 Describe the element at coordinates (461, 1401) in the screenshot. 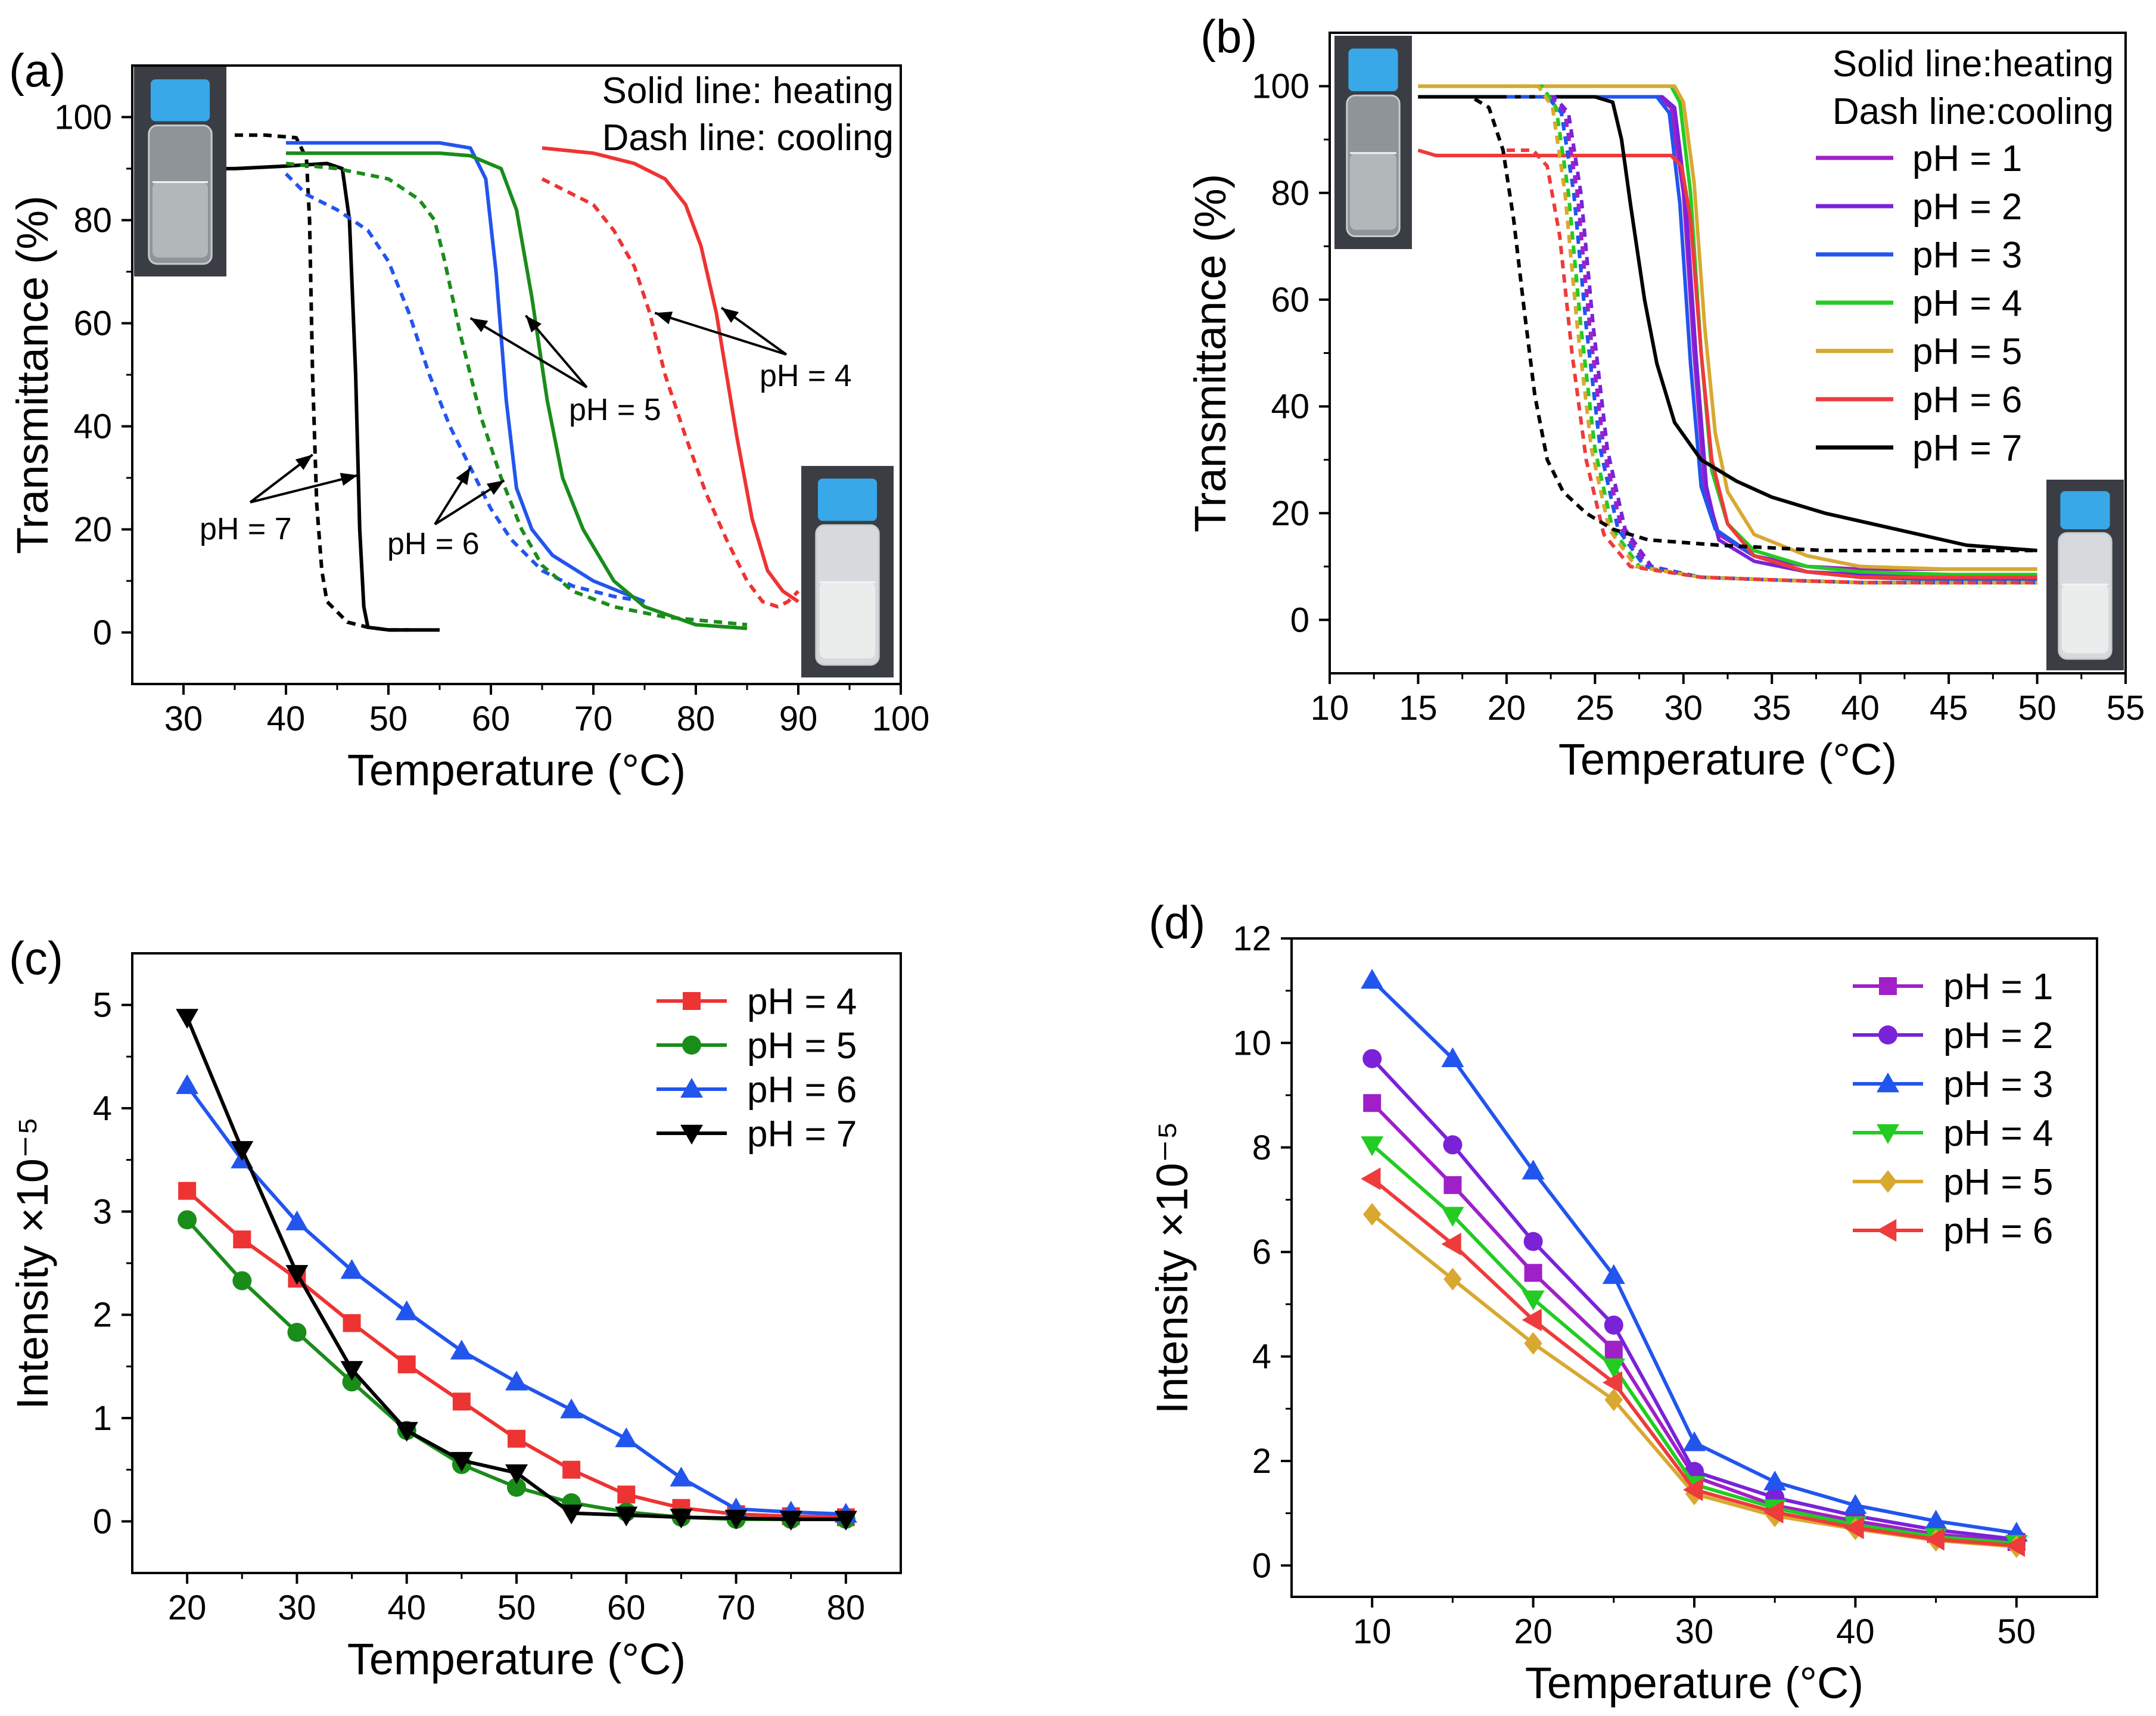

I see `pH--4-point-5` at that location.